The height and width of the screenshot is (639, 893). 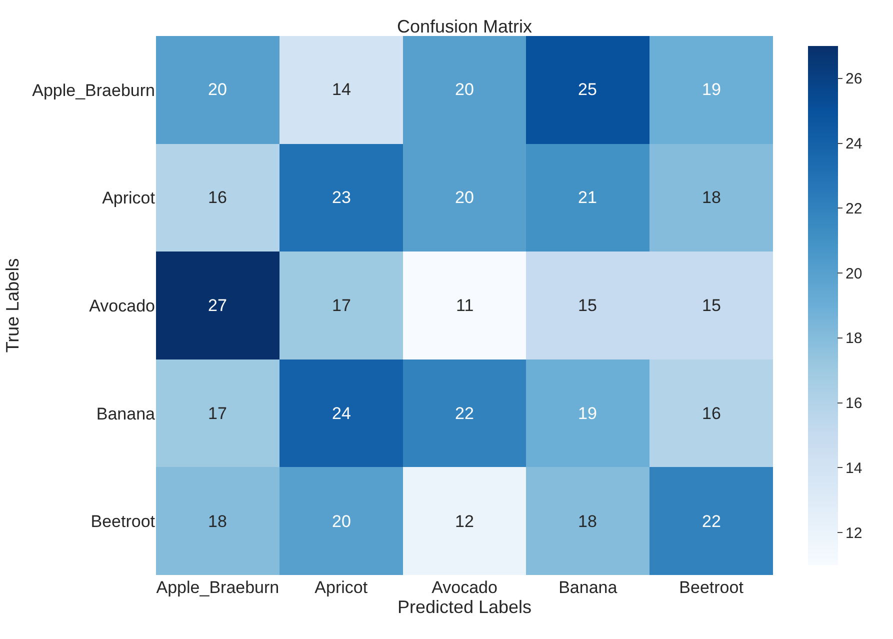 I want to click on y-tick-label: Banana, so click(x=126, y=414).